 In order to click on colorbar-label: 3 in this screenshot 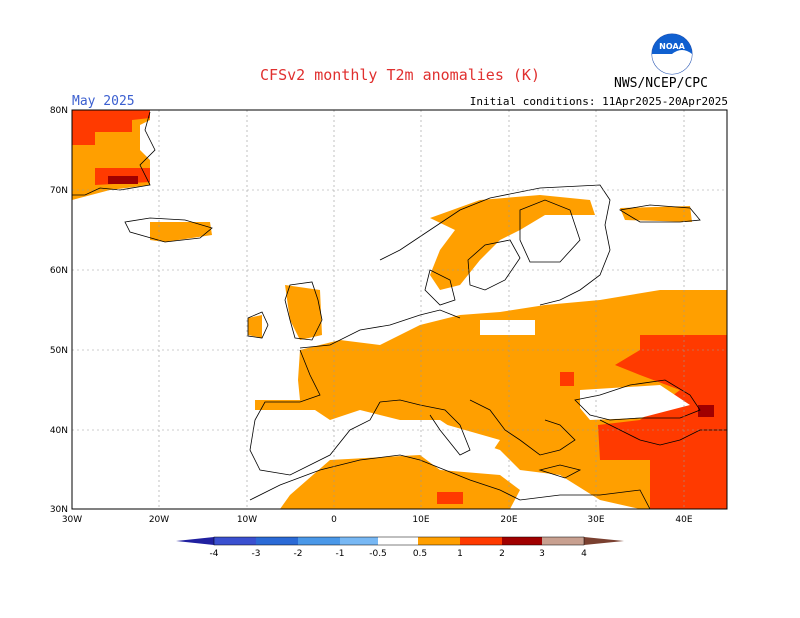, I will do `click(542, 554)`.